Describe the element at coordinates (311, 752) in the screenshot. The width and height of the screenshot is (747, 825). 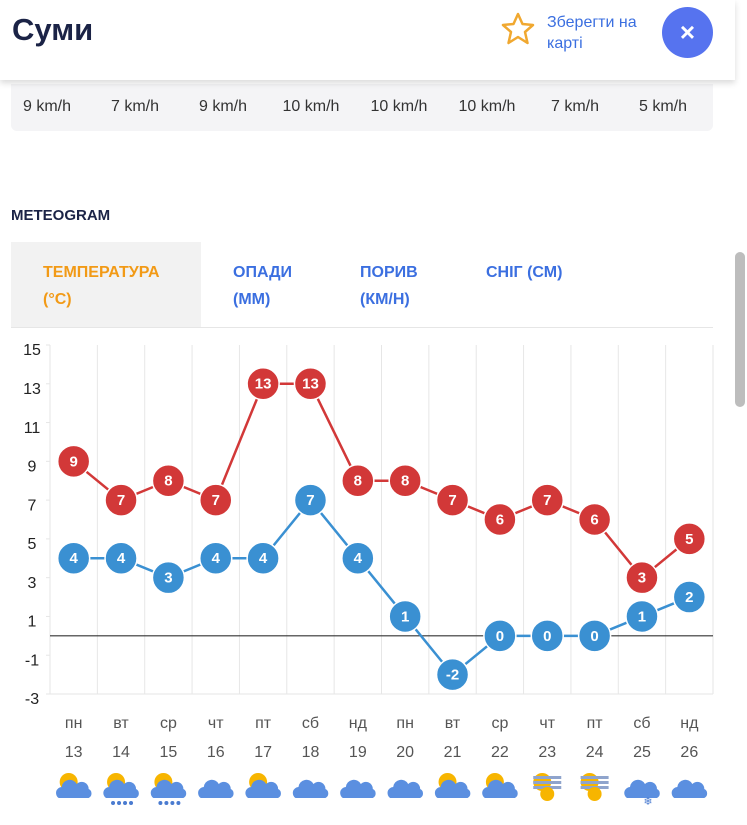
I see `x-date-label: 18` at that location.